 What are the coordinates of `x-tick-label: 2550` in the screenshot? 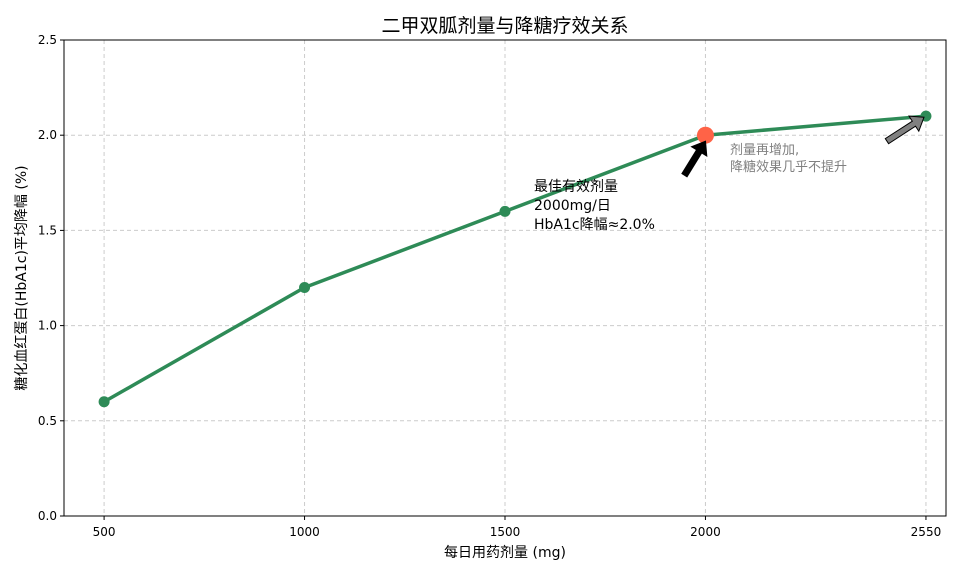 It's located at (926, 532).